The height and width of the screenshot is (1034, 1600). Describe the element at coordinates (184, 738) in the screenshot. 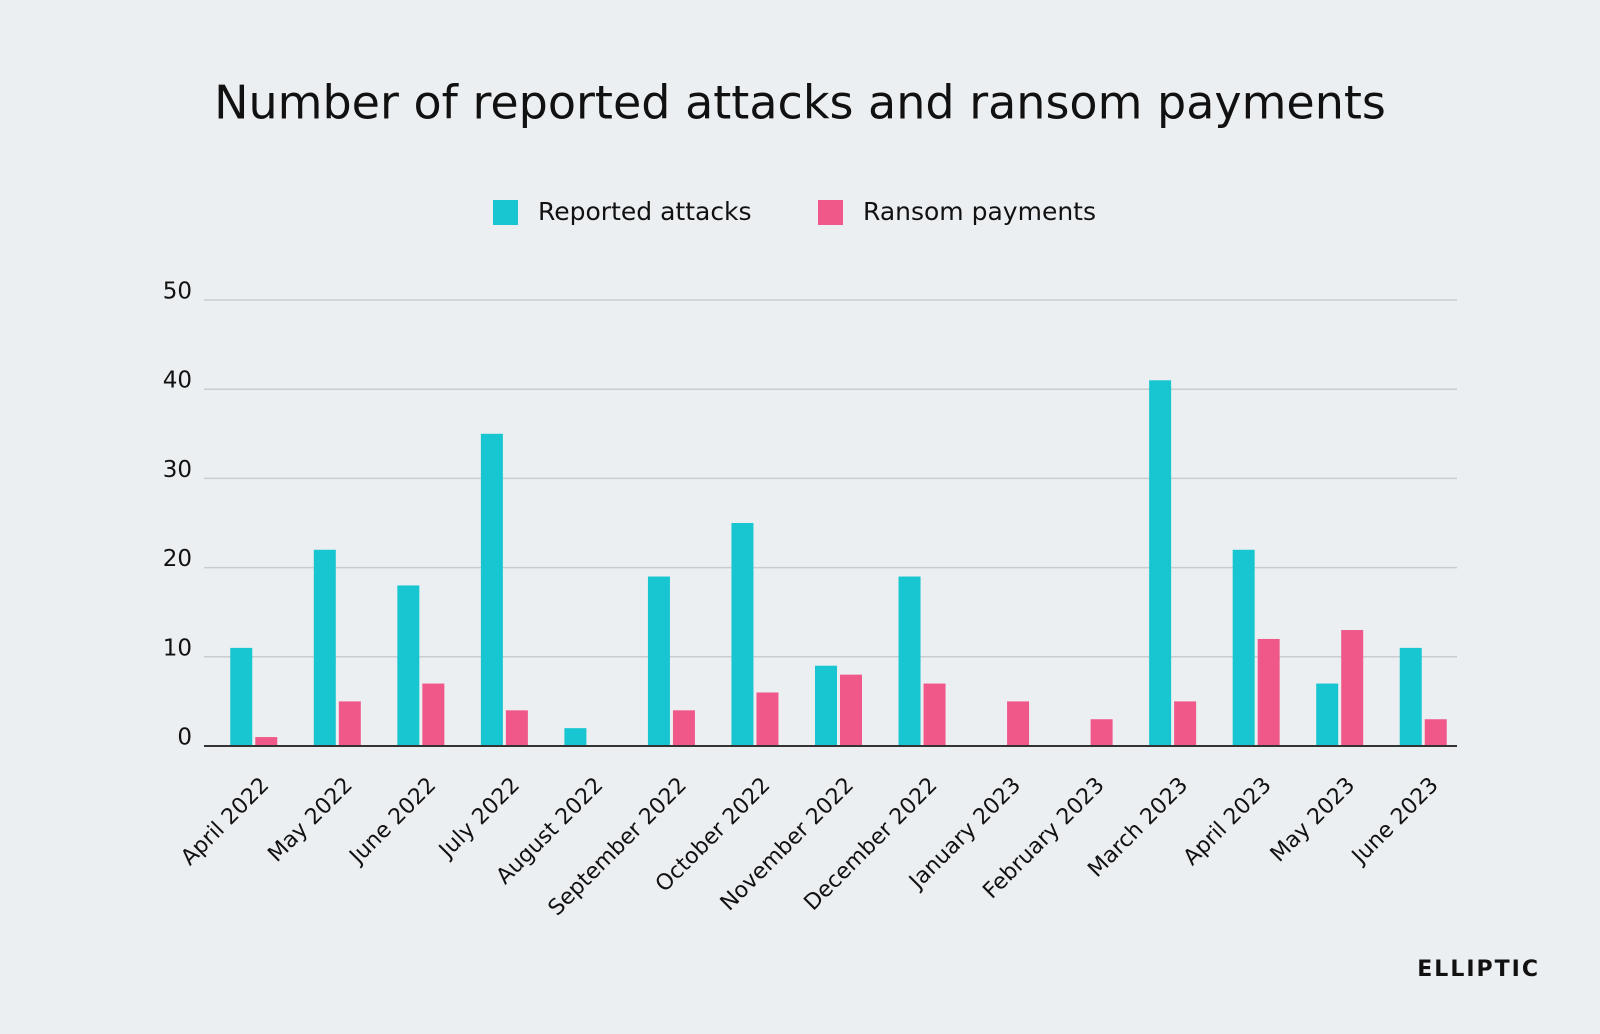

I see `y-tick-label: 0` at that location.